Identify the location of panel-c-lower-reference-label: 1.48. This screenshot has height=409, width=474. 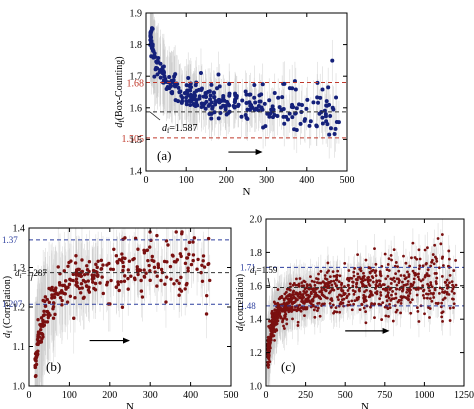
(248, 306).